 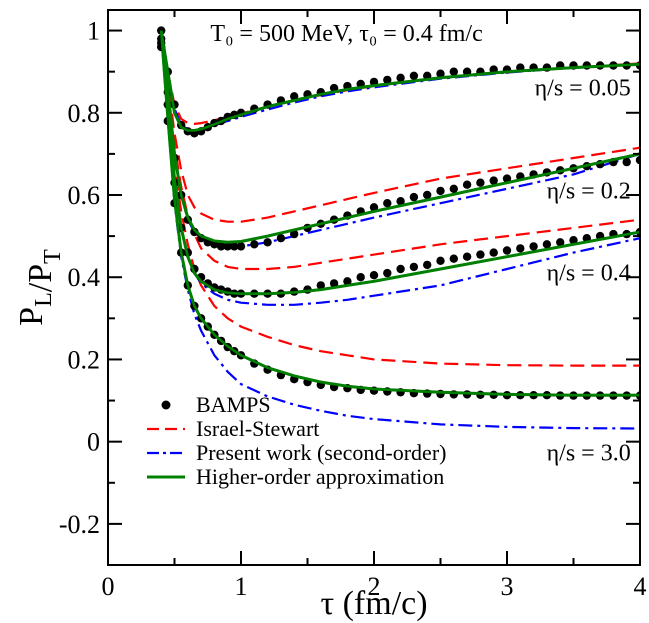 I want to click on legend-marker-bamps, so click(x=166, y=405).